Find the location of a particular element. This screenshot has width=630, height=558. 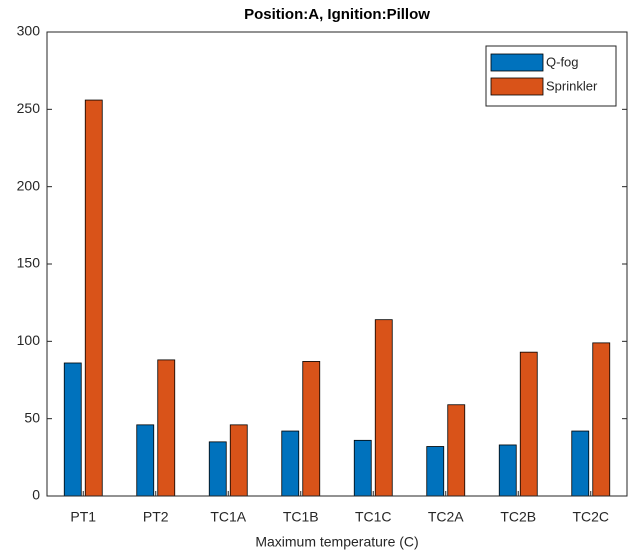

y-tick-label: 0 is located at coordinates (36, 495).